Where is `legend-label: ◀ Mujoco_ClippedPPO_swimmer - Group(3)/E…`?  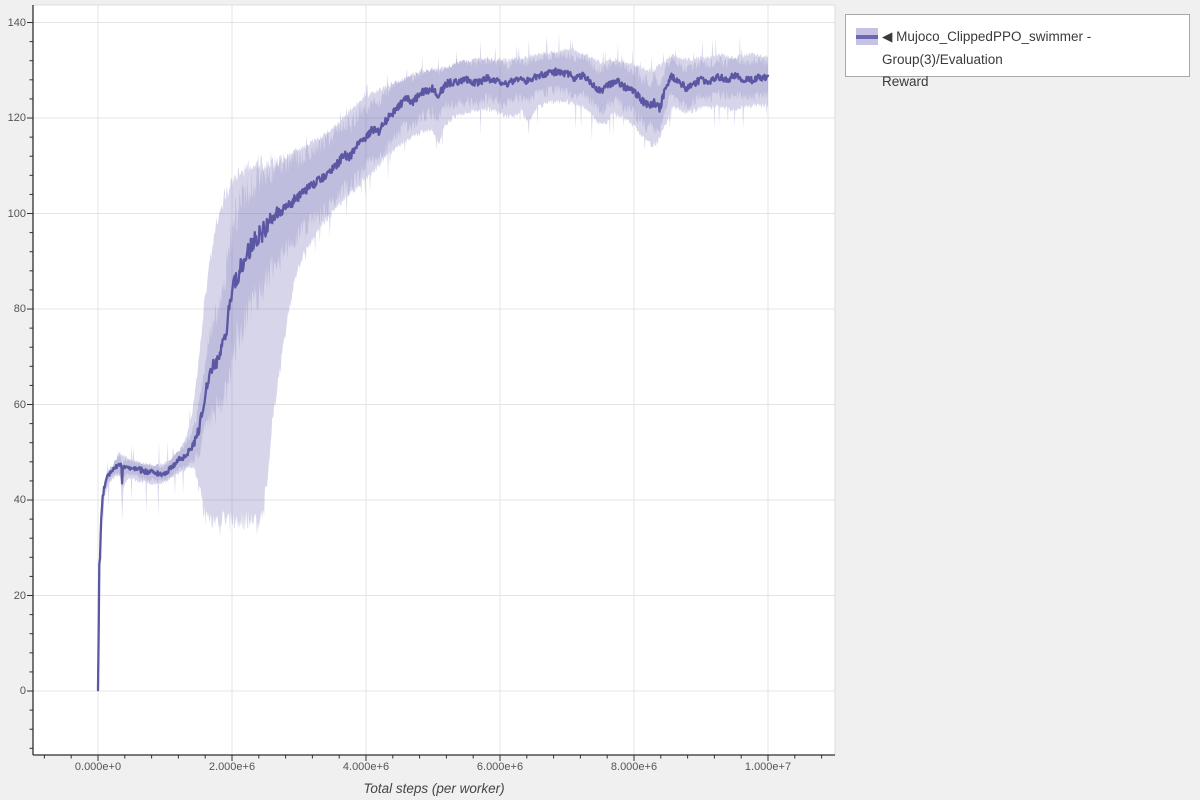
legend-label: ◀ Mujoco_ClippedPPO_swimmer - Group(3)/E… is located at coordinates (1032, 60).